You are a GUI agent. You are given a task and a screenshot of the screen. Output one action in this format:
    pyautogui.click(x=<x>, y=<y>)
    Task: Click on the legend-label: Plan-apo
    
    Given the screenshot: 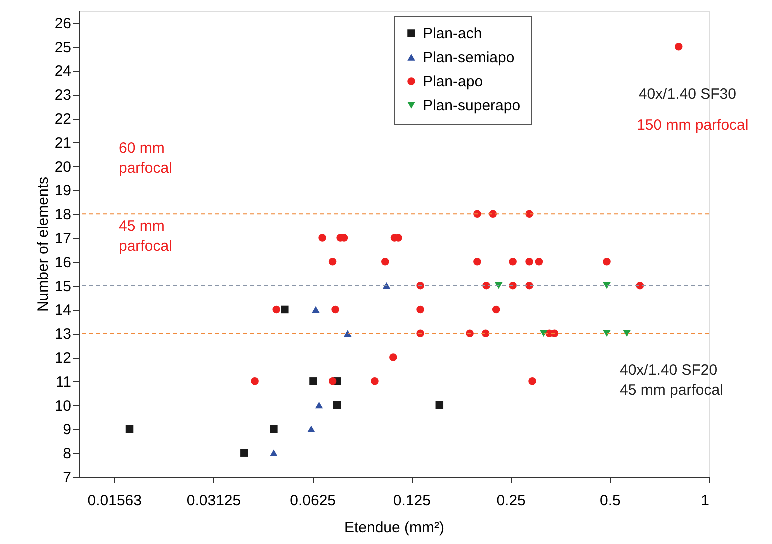 What is the action you would take?
    pyautogui.click(x=453, y=82)
    